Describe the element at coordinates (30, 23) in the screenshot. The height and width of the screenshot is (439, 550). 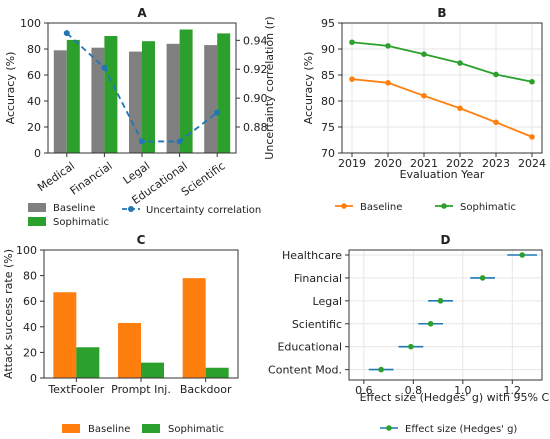
I see `panel-a-ytick-label: 100` at that location.